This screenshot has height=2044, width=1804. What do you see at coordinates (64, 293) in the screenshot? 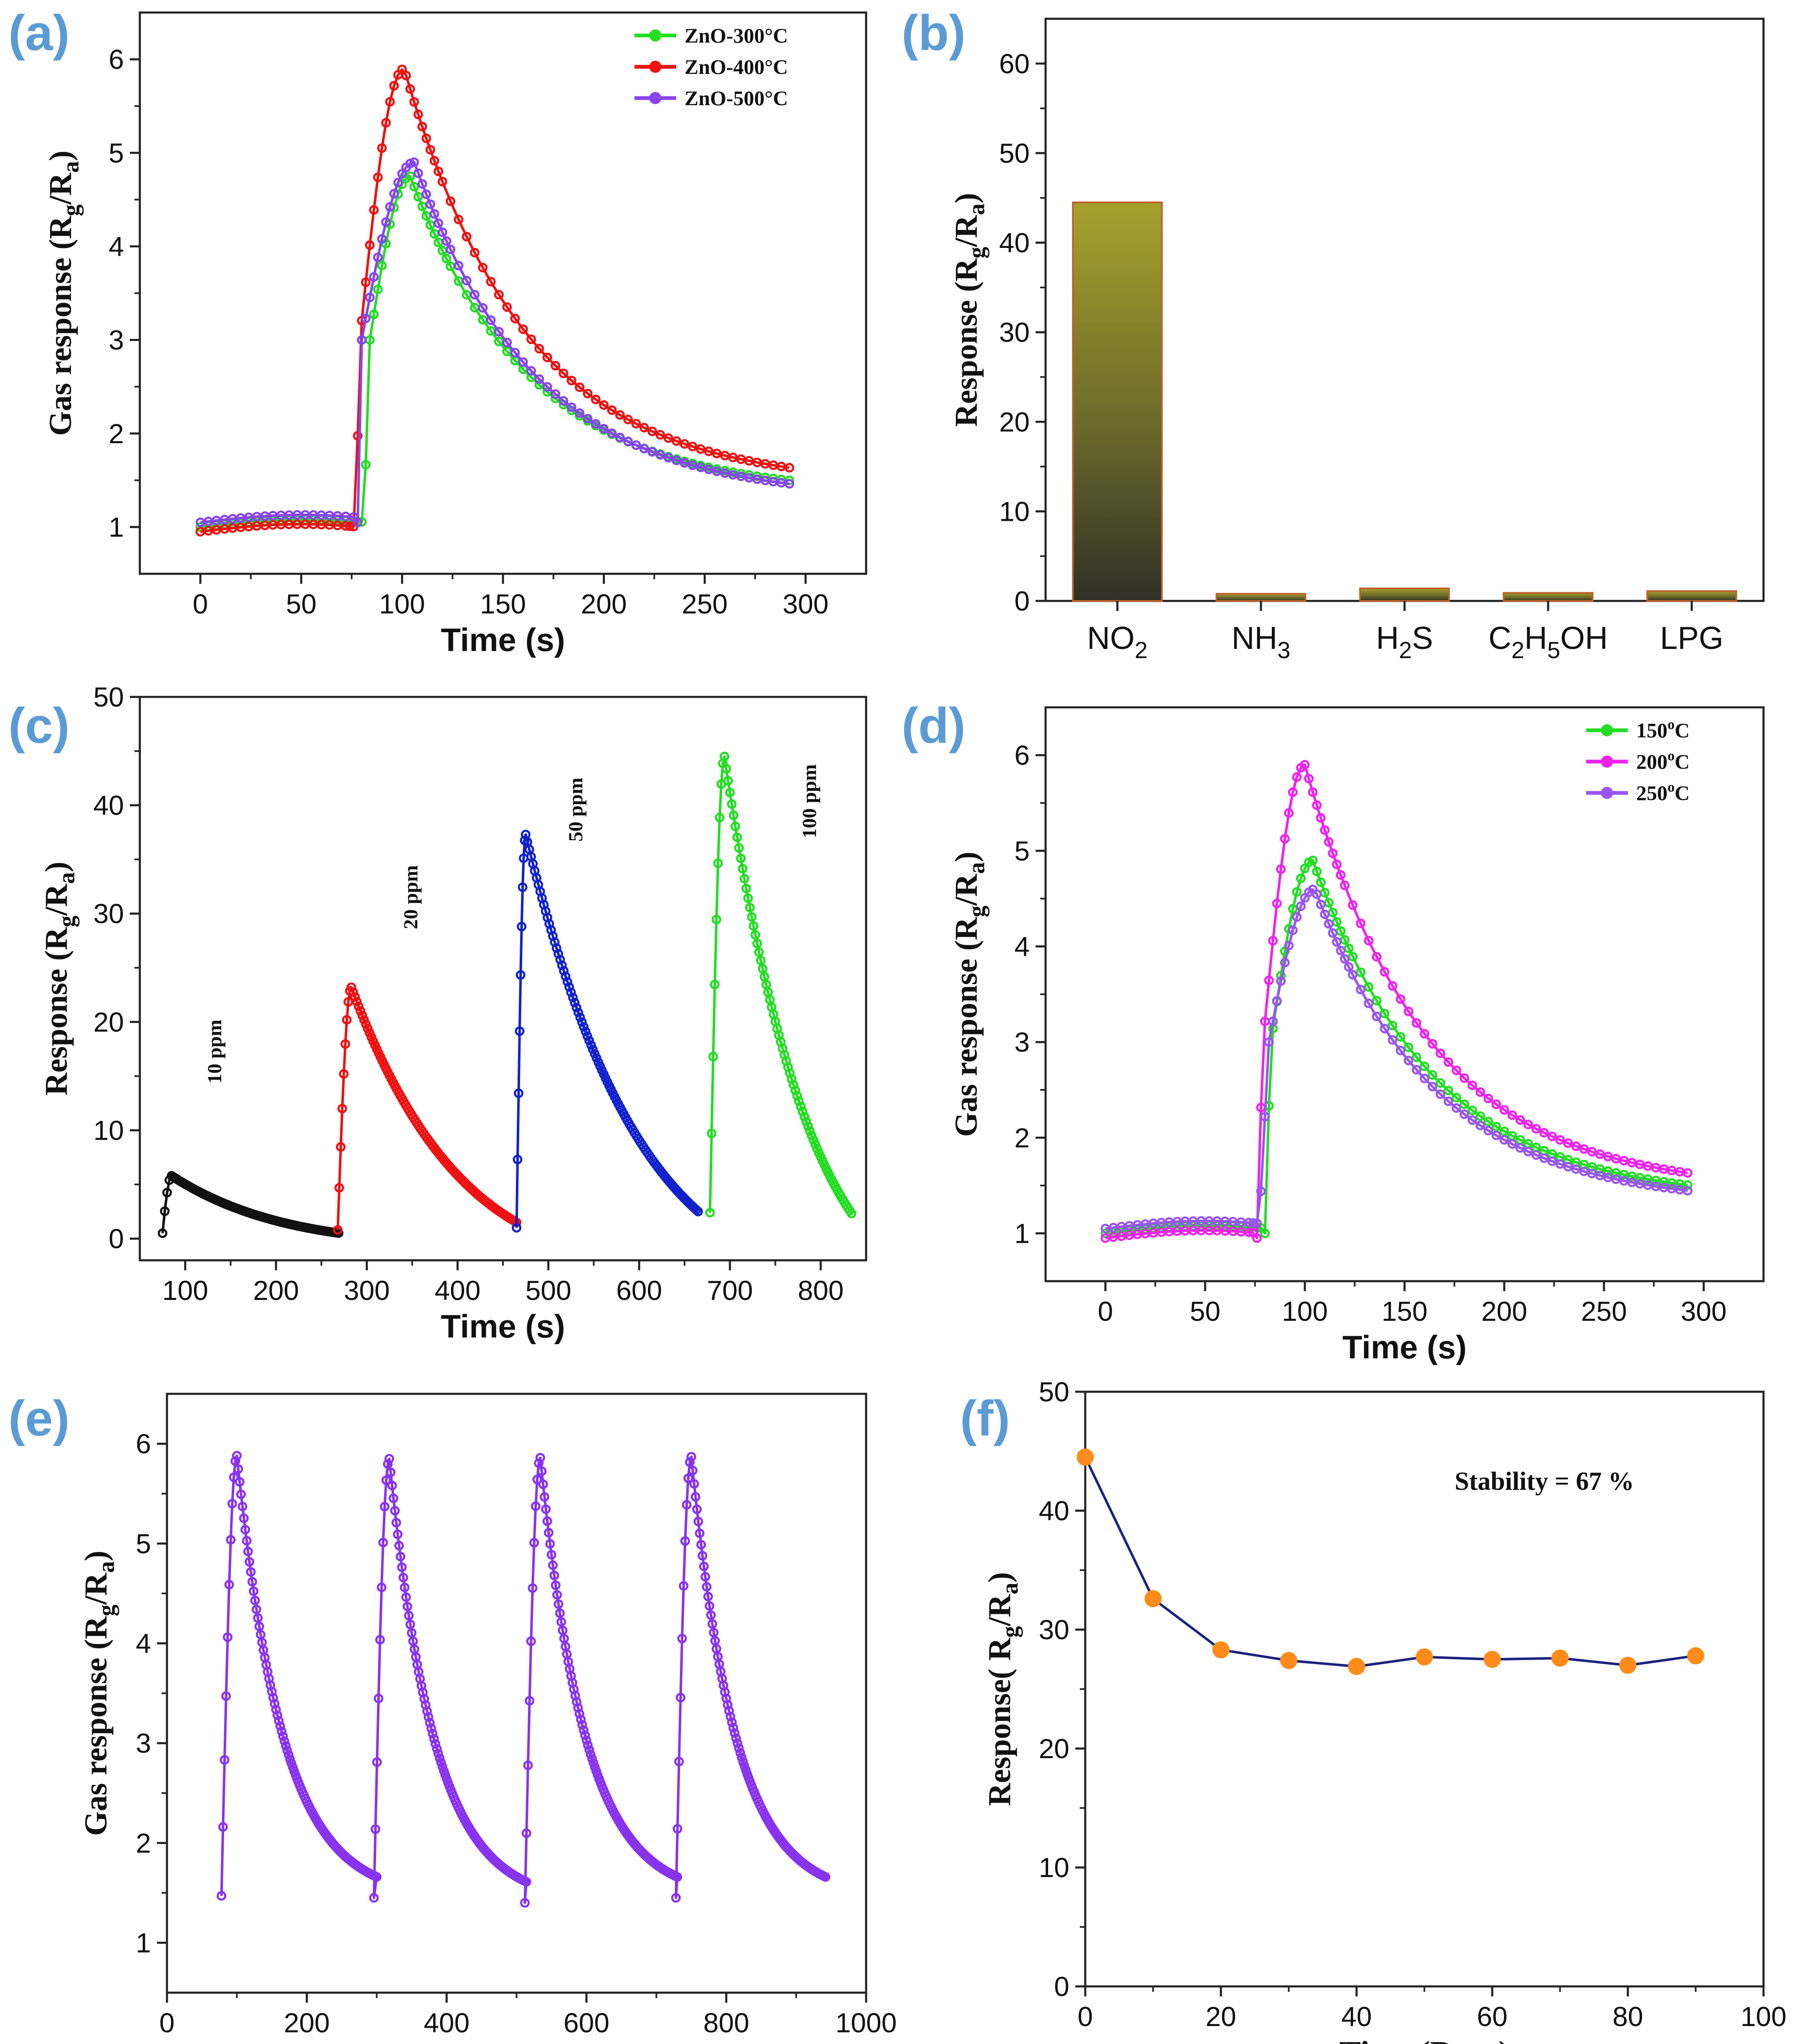
I see `y-axis-label: Gas response (Rg/Ra)` at bounding box center [64, 293].